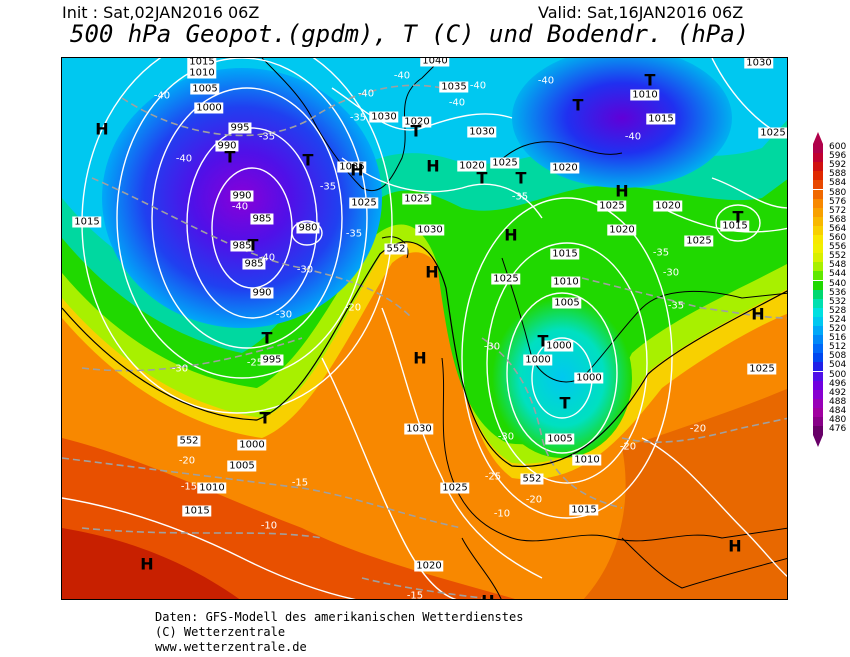 The image size is (850, 657). What do you see at coordinates (838, 310) in the screenshot?
I see `legend-value: 528` at bounding box center [838, 310].